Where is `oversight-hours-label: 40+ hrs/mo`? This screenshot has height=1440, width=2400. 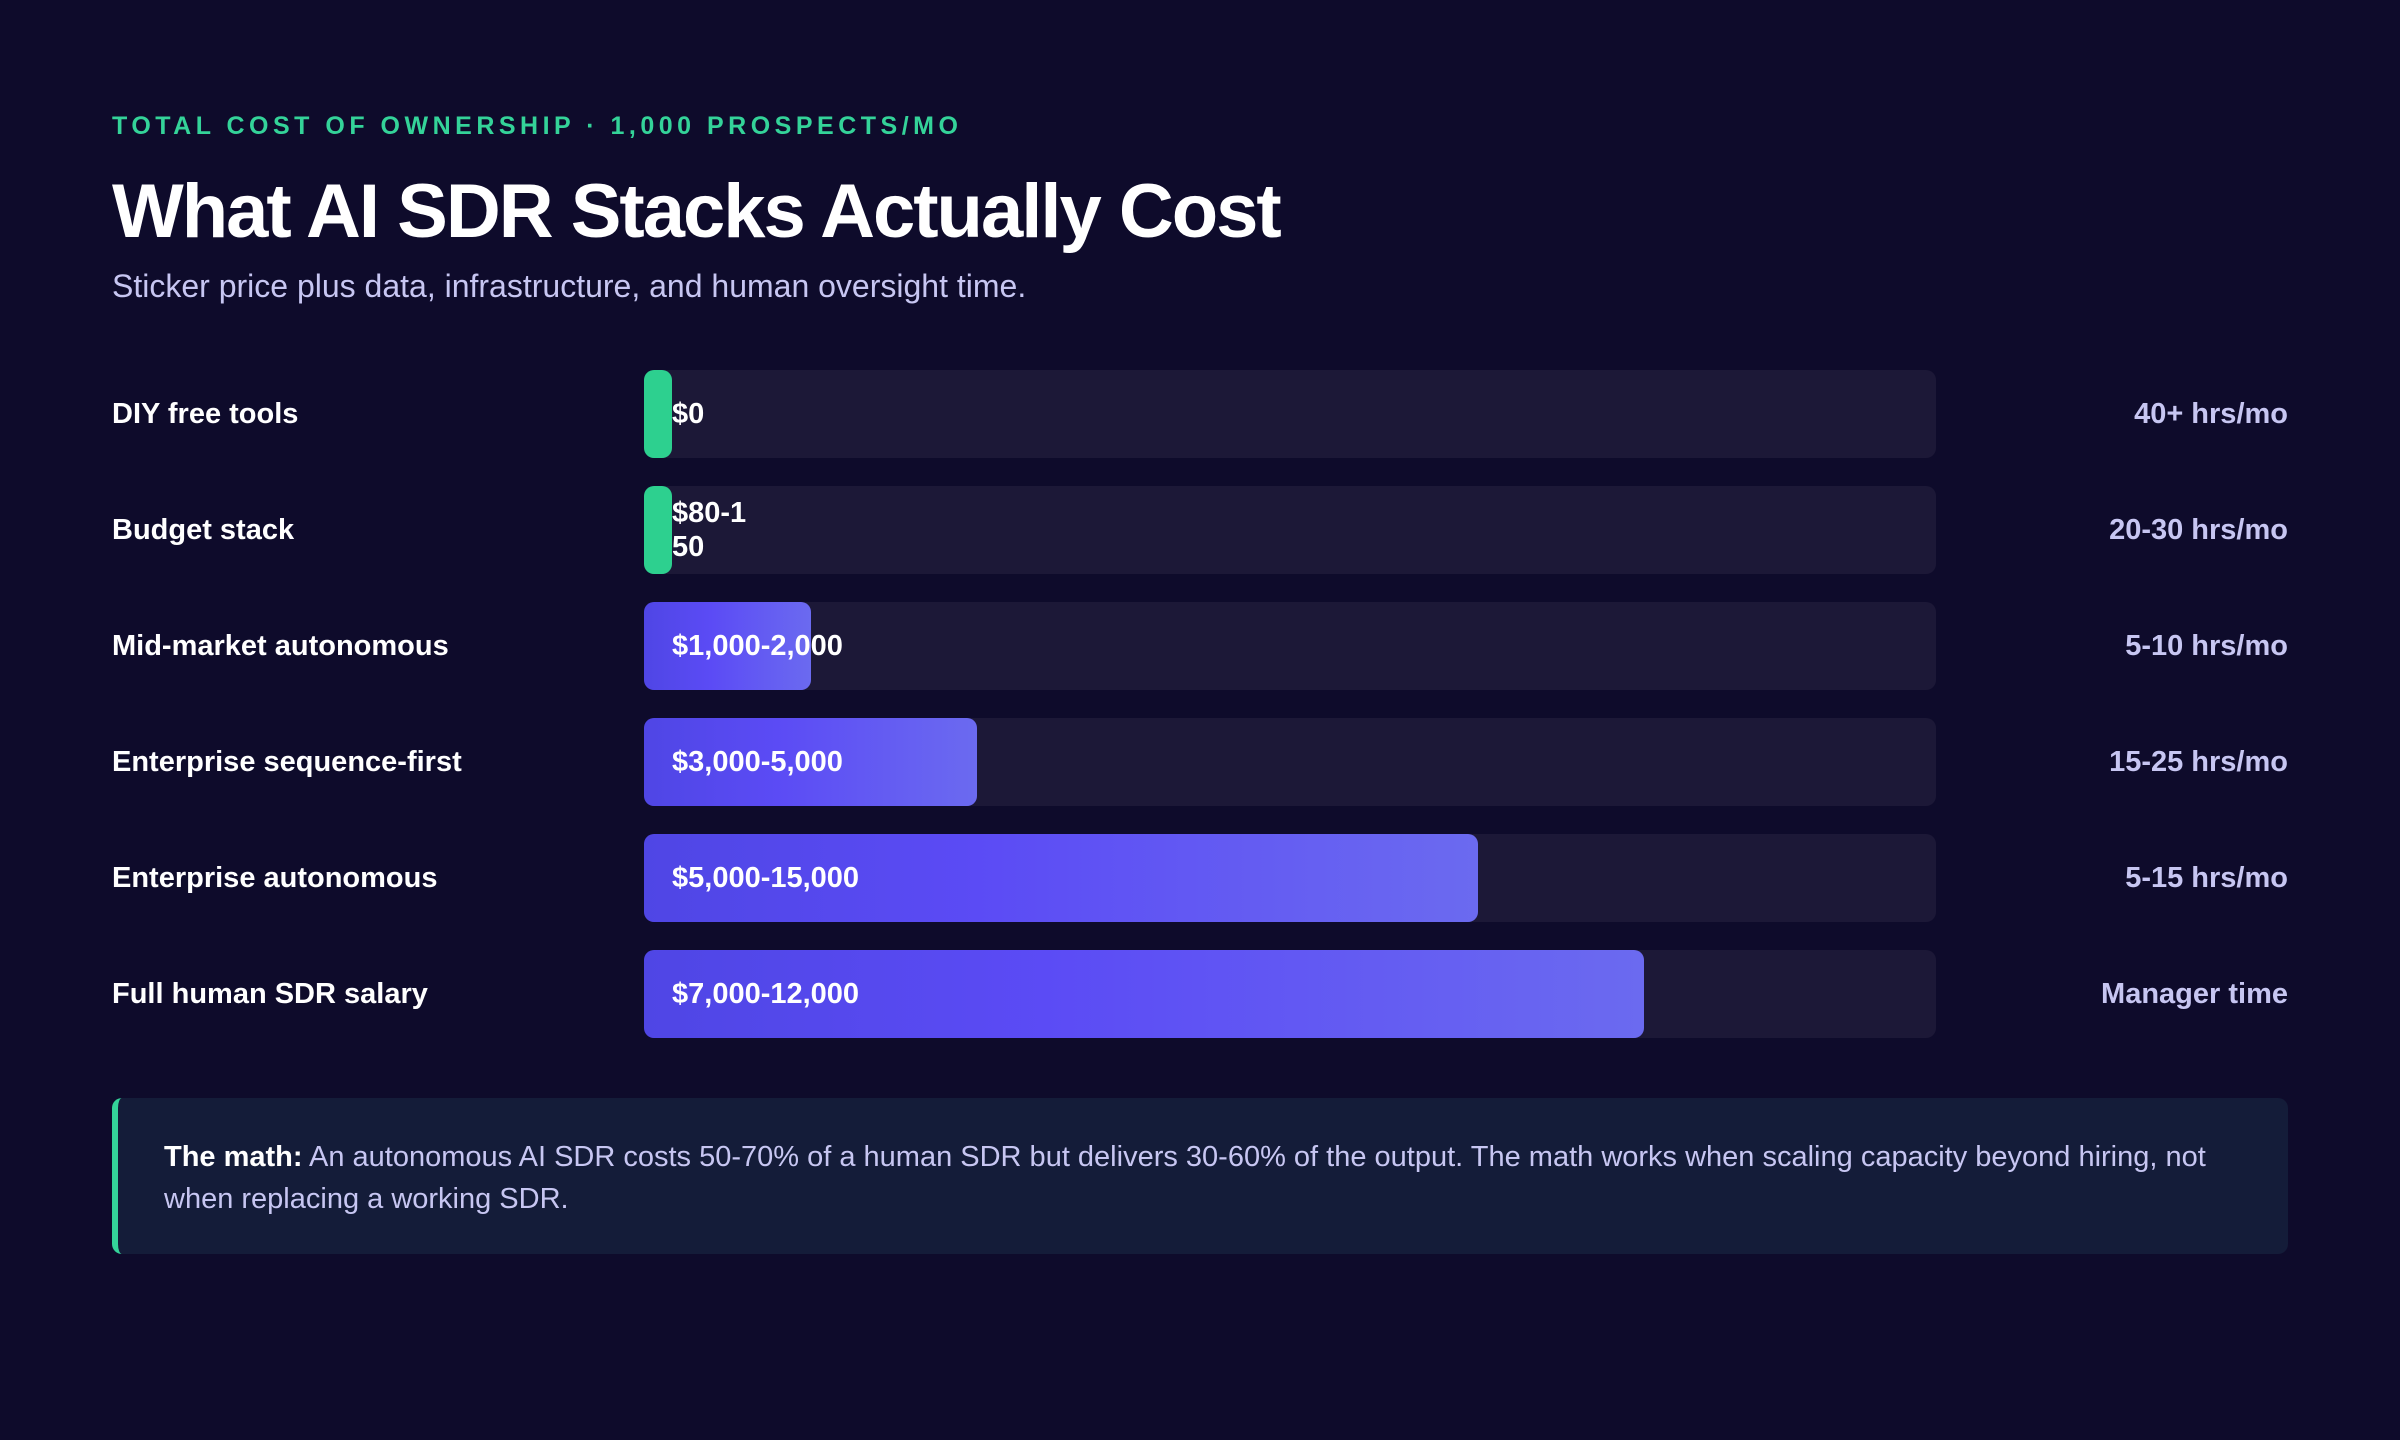
oversight-hours-label: 40+ hrs/mo is located at coordinates (2211, 414).